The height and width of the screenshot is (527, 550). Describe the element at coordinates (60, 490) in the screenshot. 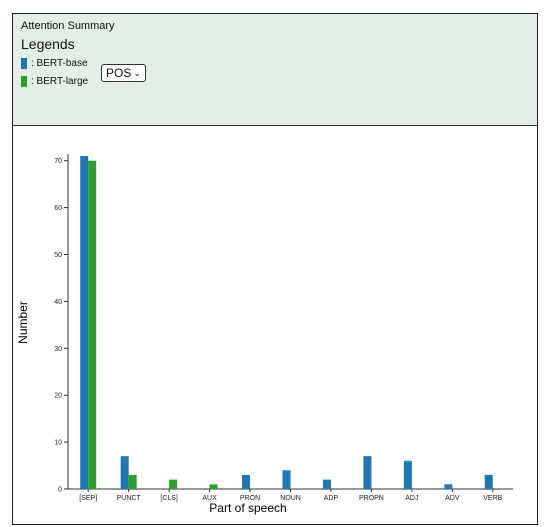

I see `y-tick-label: 0` at that location.